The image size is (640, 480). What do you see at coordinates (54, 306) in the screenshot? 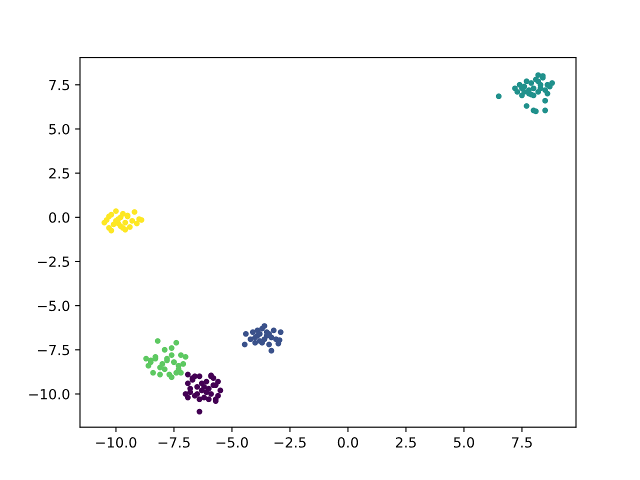
I see `y-tick-label: −5.0` at bounding box center [54, 306].